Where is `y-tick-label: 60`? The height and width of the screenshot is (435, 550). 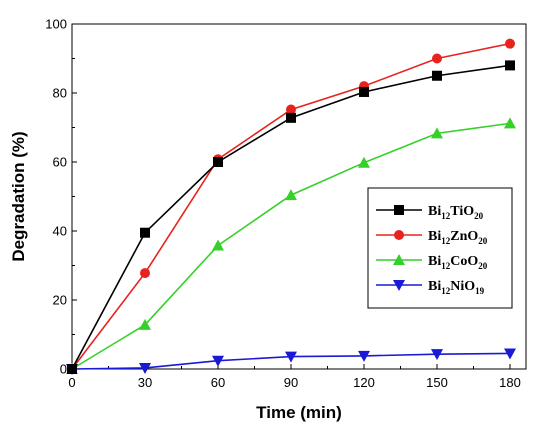 y-tick-label: 60 is located at coordinates (60, 162).